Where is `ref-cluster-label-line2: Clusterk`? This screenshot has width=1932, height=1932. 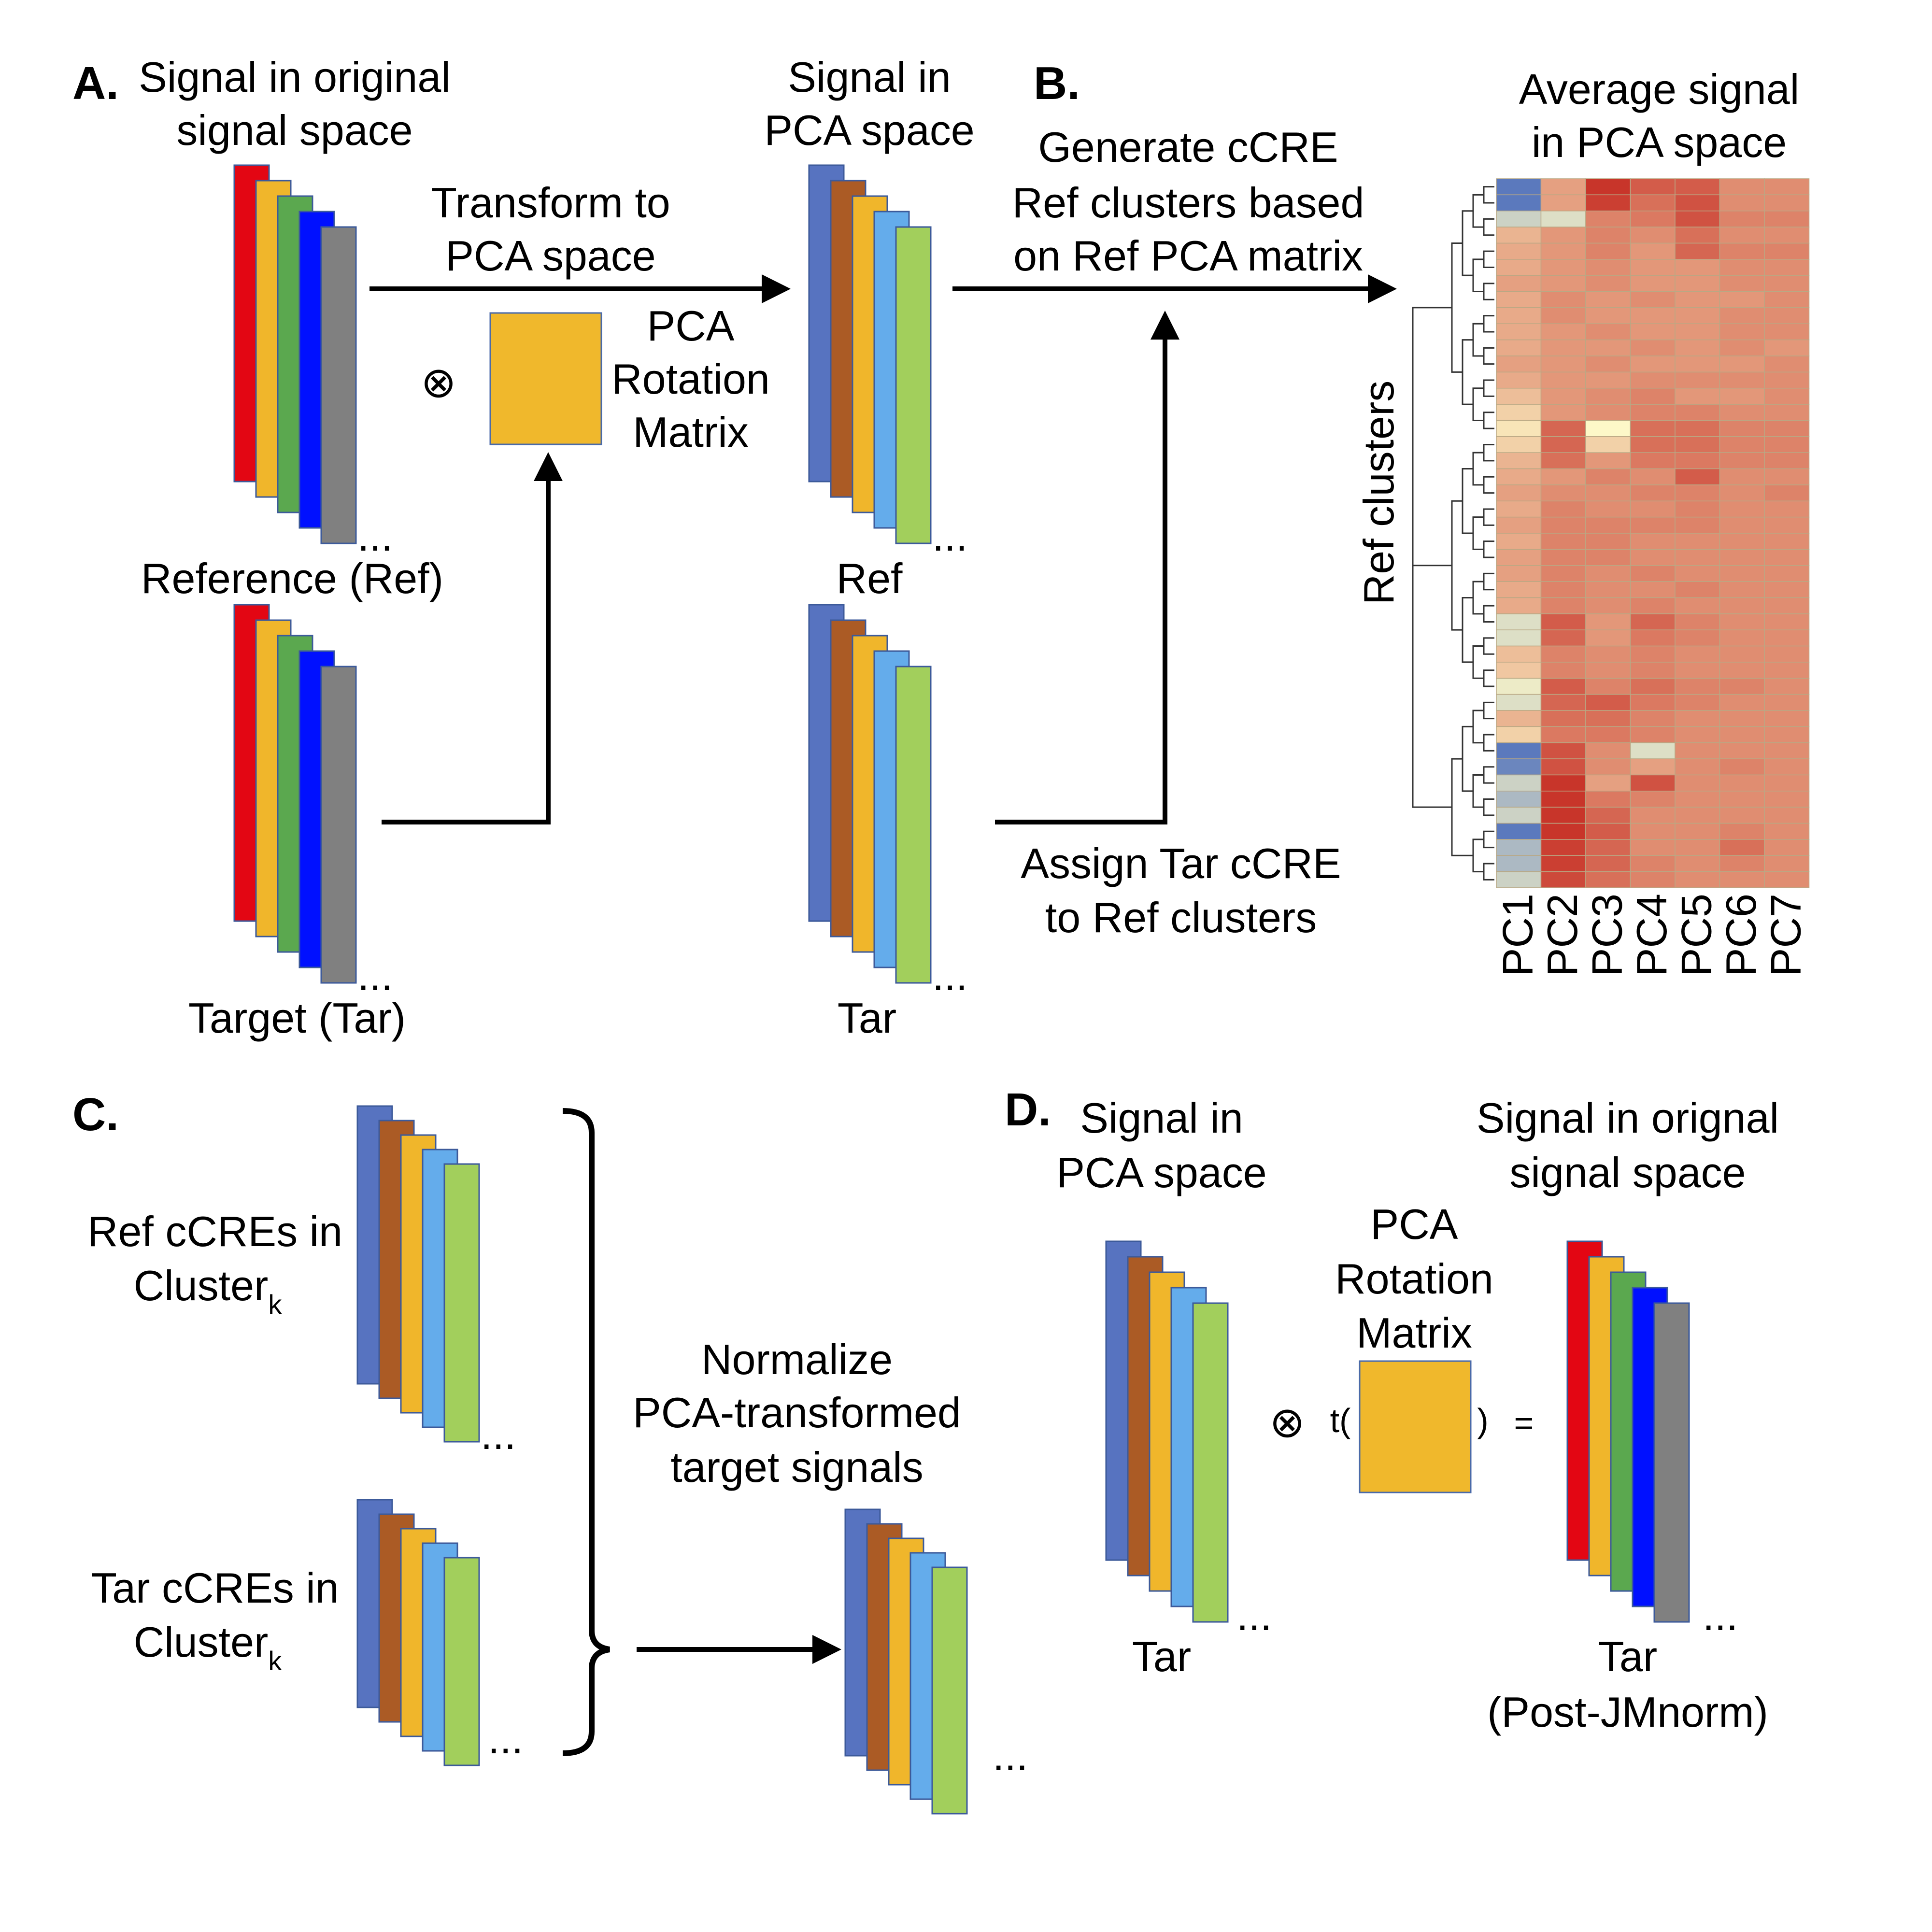
ref-cluster-label-line2: Clusterk is located at coordinates (208, 1291).